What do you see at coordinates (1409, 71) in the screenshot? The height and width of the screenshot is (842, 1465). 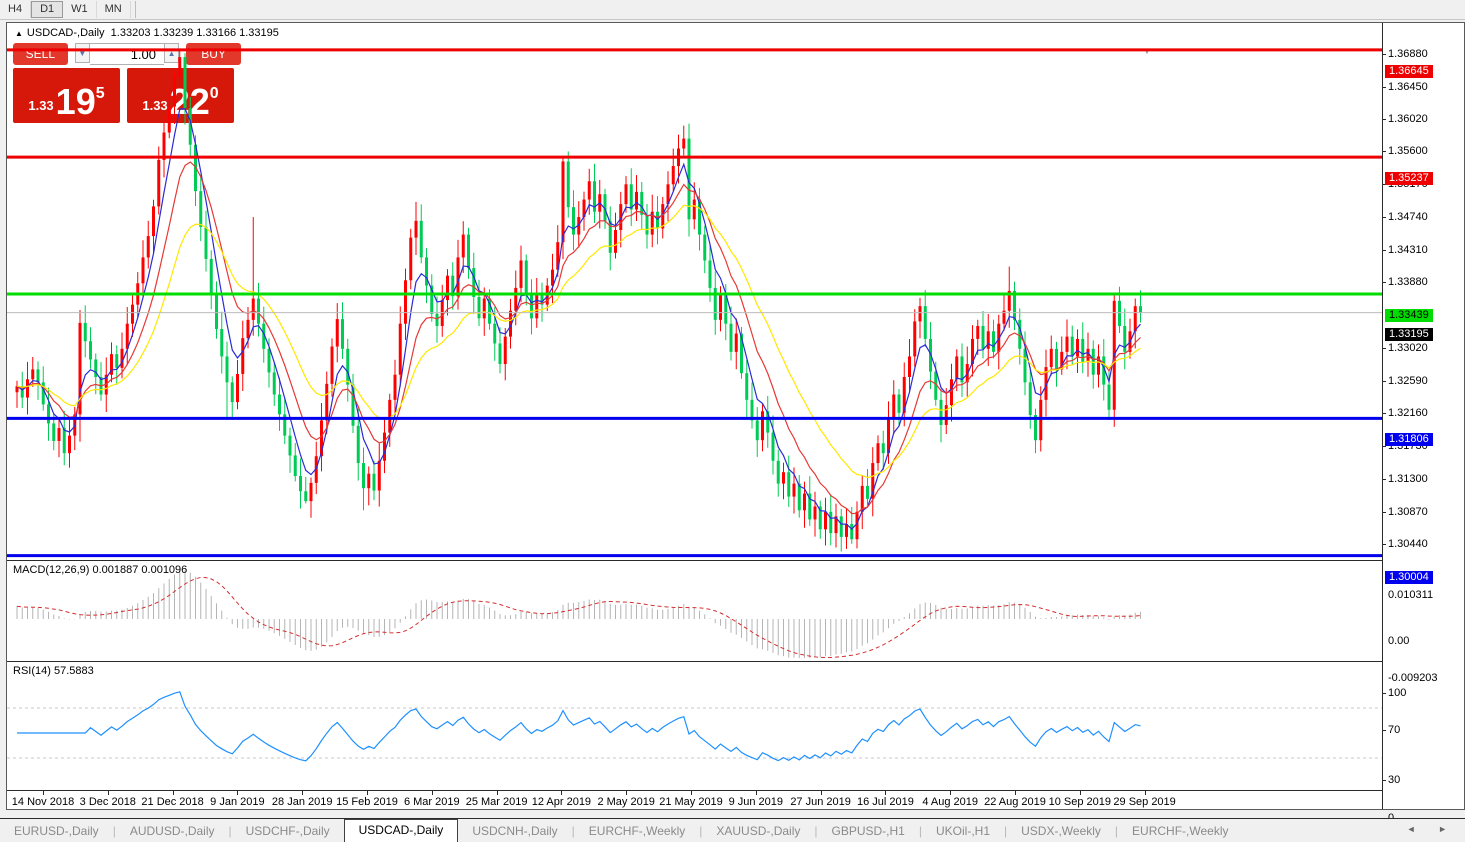 I see `price-level-badge: 1.36645` at bounding box center [1409, 71].